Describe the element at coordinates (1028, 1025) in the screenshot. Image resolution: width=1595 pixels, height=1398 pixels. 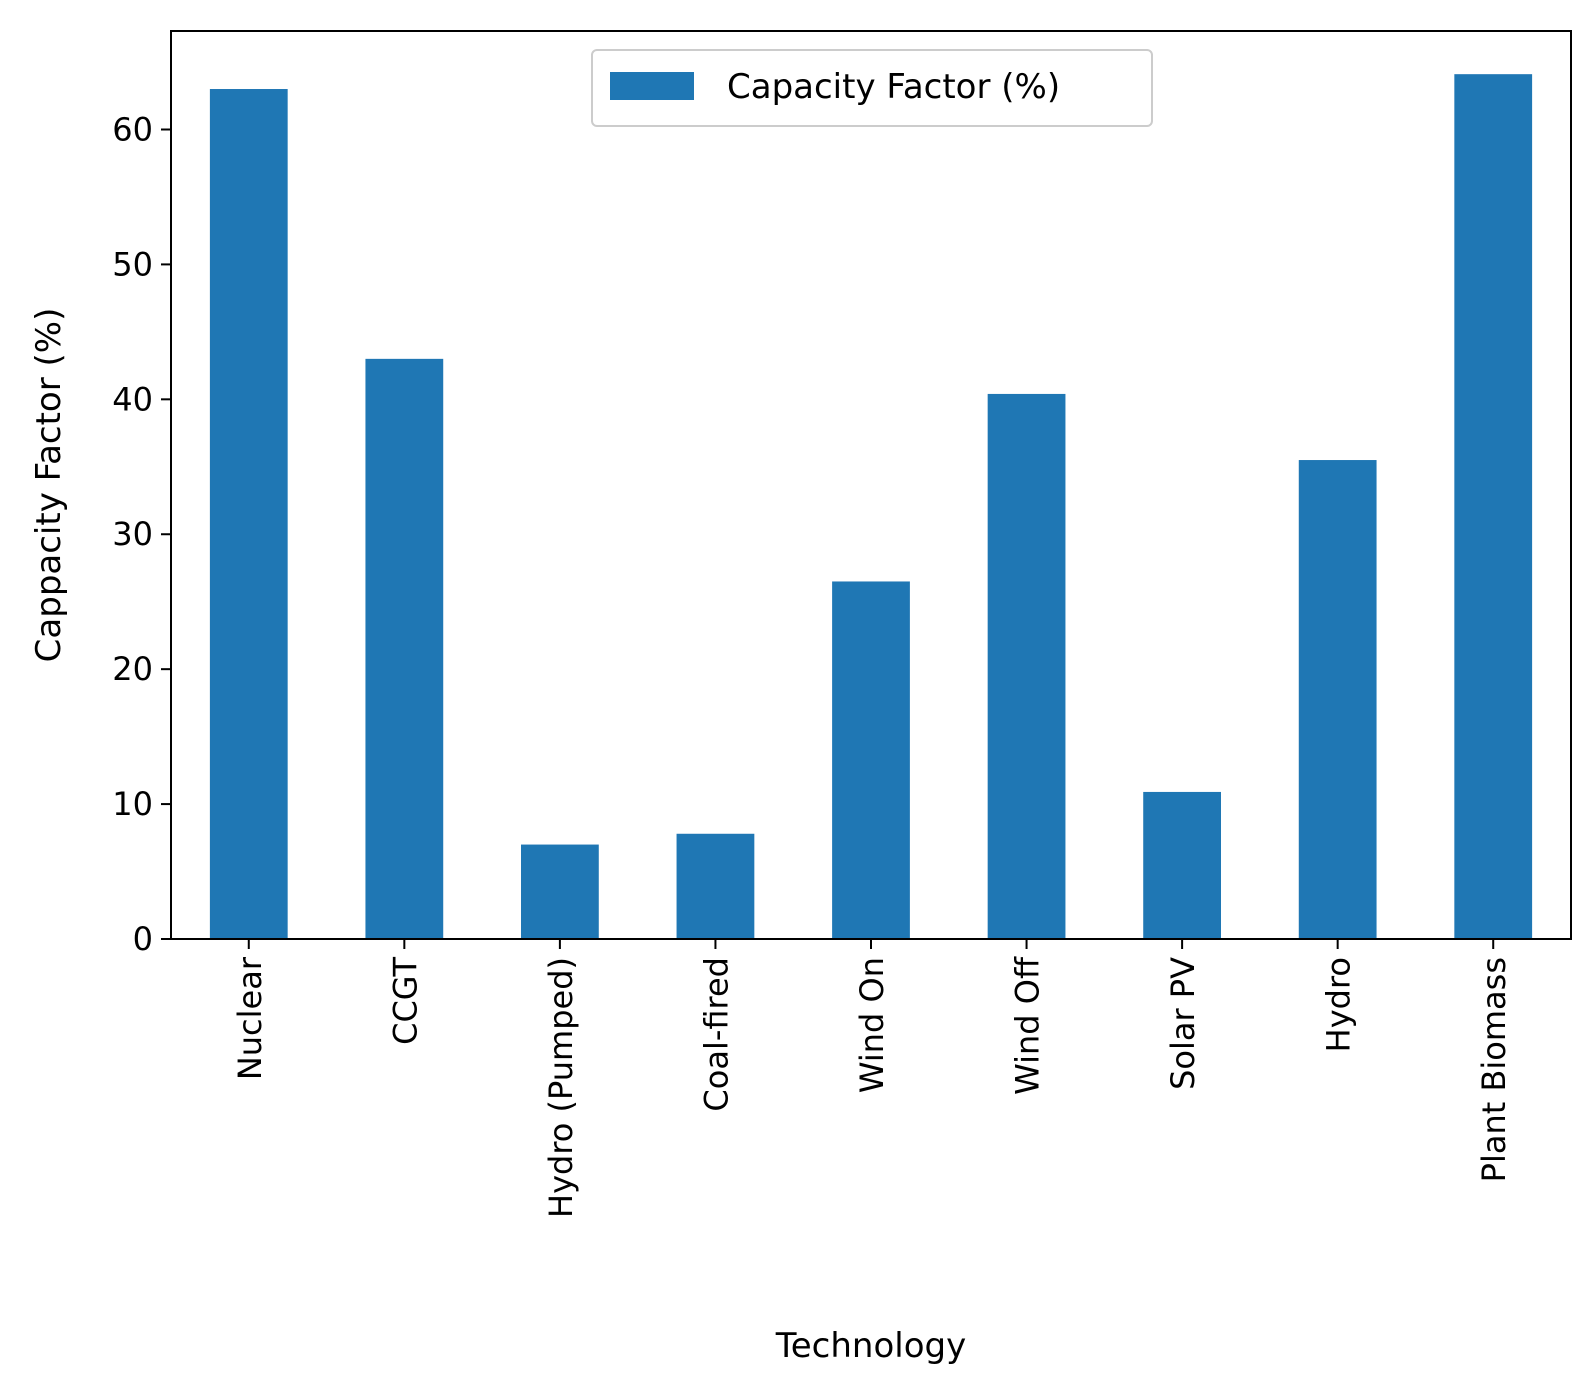
I see `x-tick-label: Wind Off` at that location.